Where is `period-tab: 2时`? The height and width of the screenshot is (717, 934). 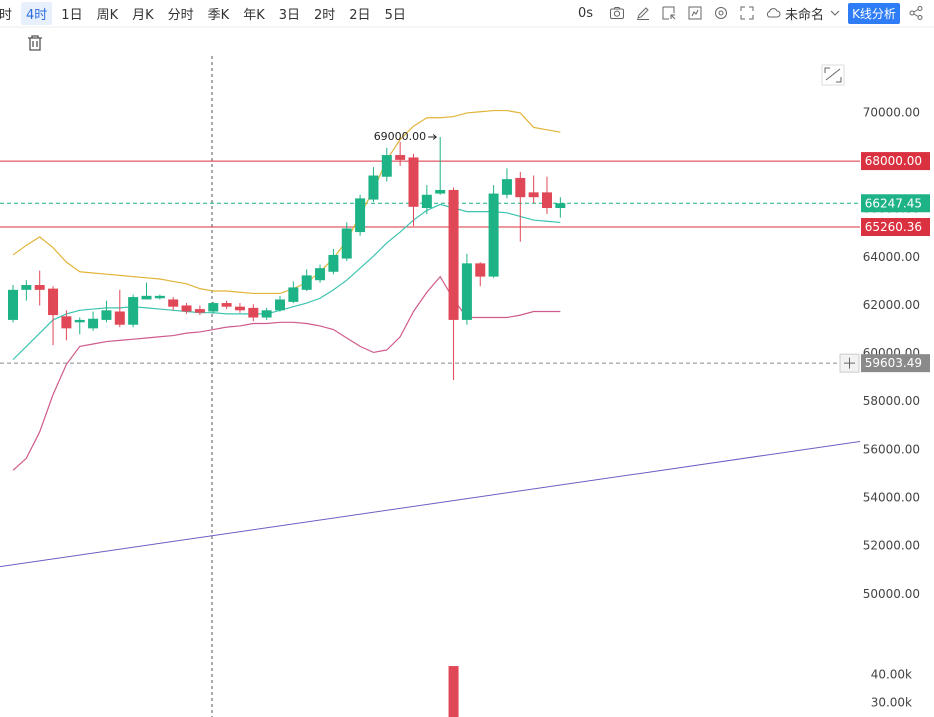
period-tab: 2时 is located at coordinates (325, 15).